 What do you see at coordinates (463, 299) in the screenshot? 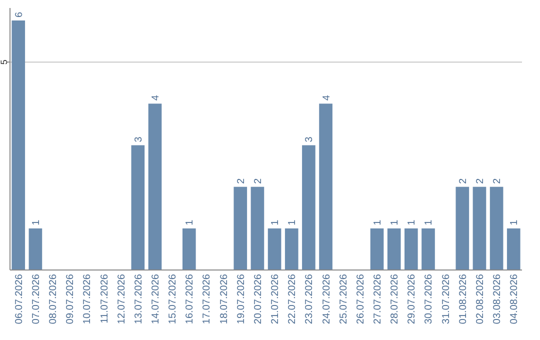
I see `x-tick-label: 01.08.2026` at bounding box center [463, 299].